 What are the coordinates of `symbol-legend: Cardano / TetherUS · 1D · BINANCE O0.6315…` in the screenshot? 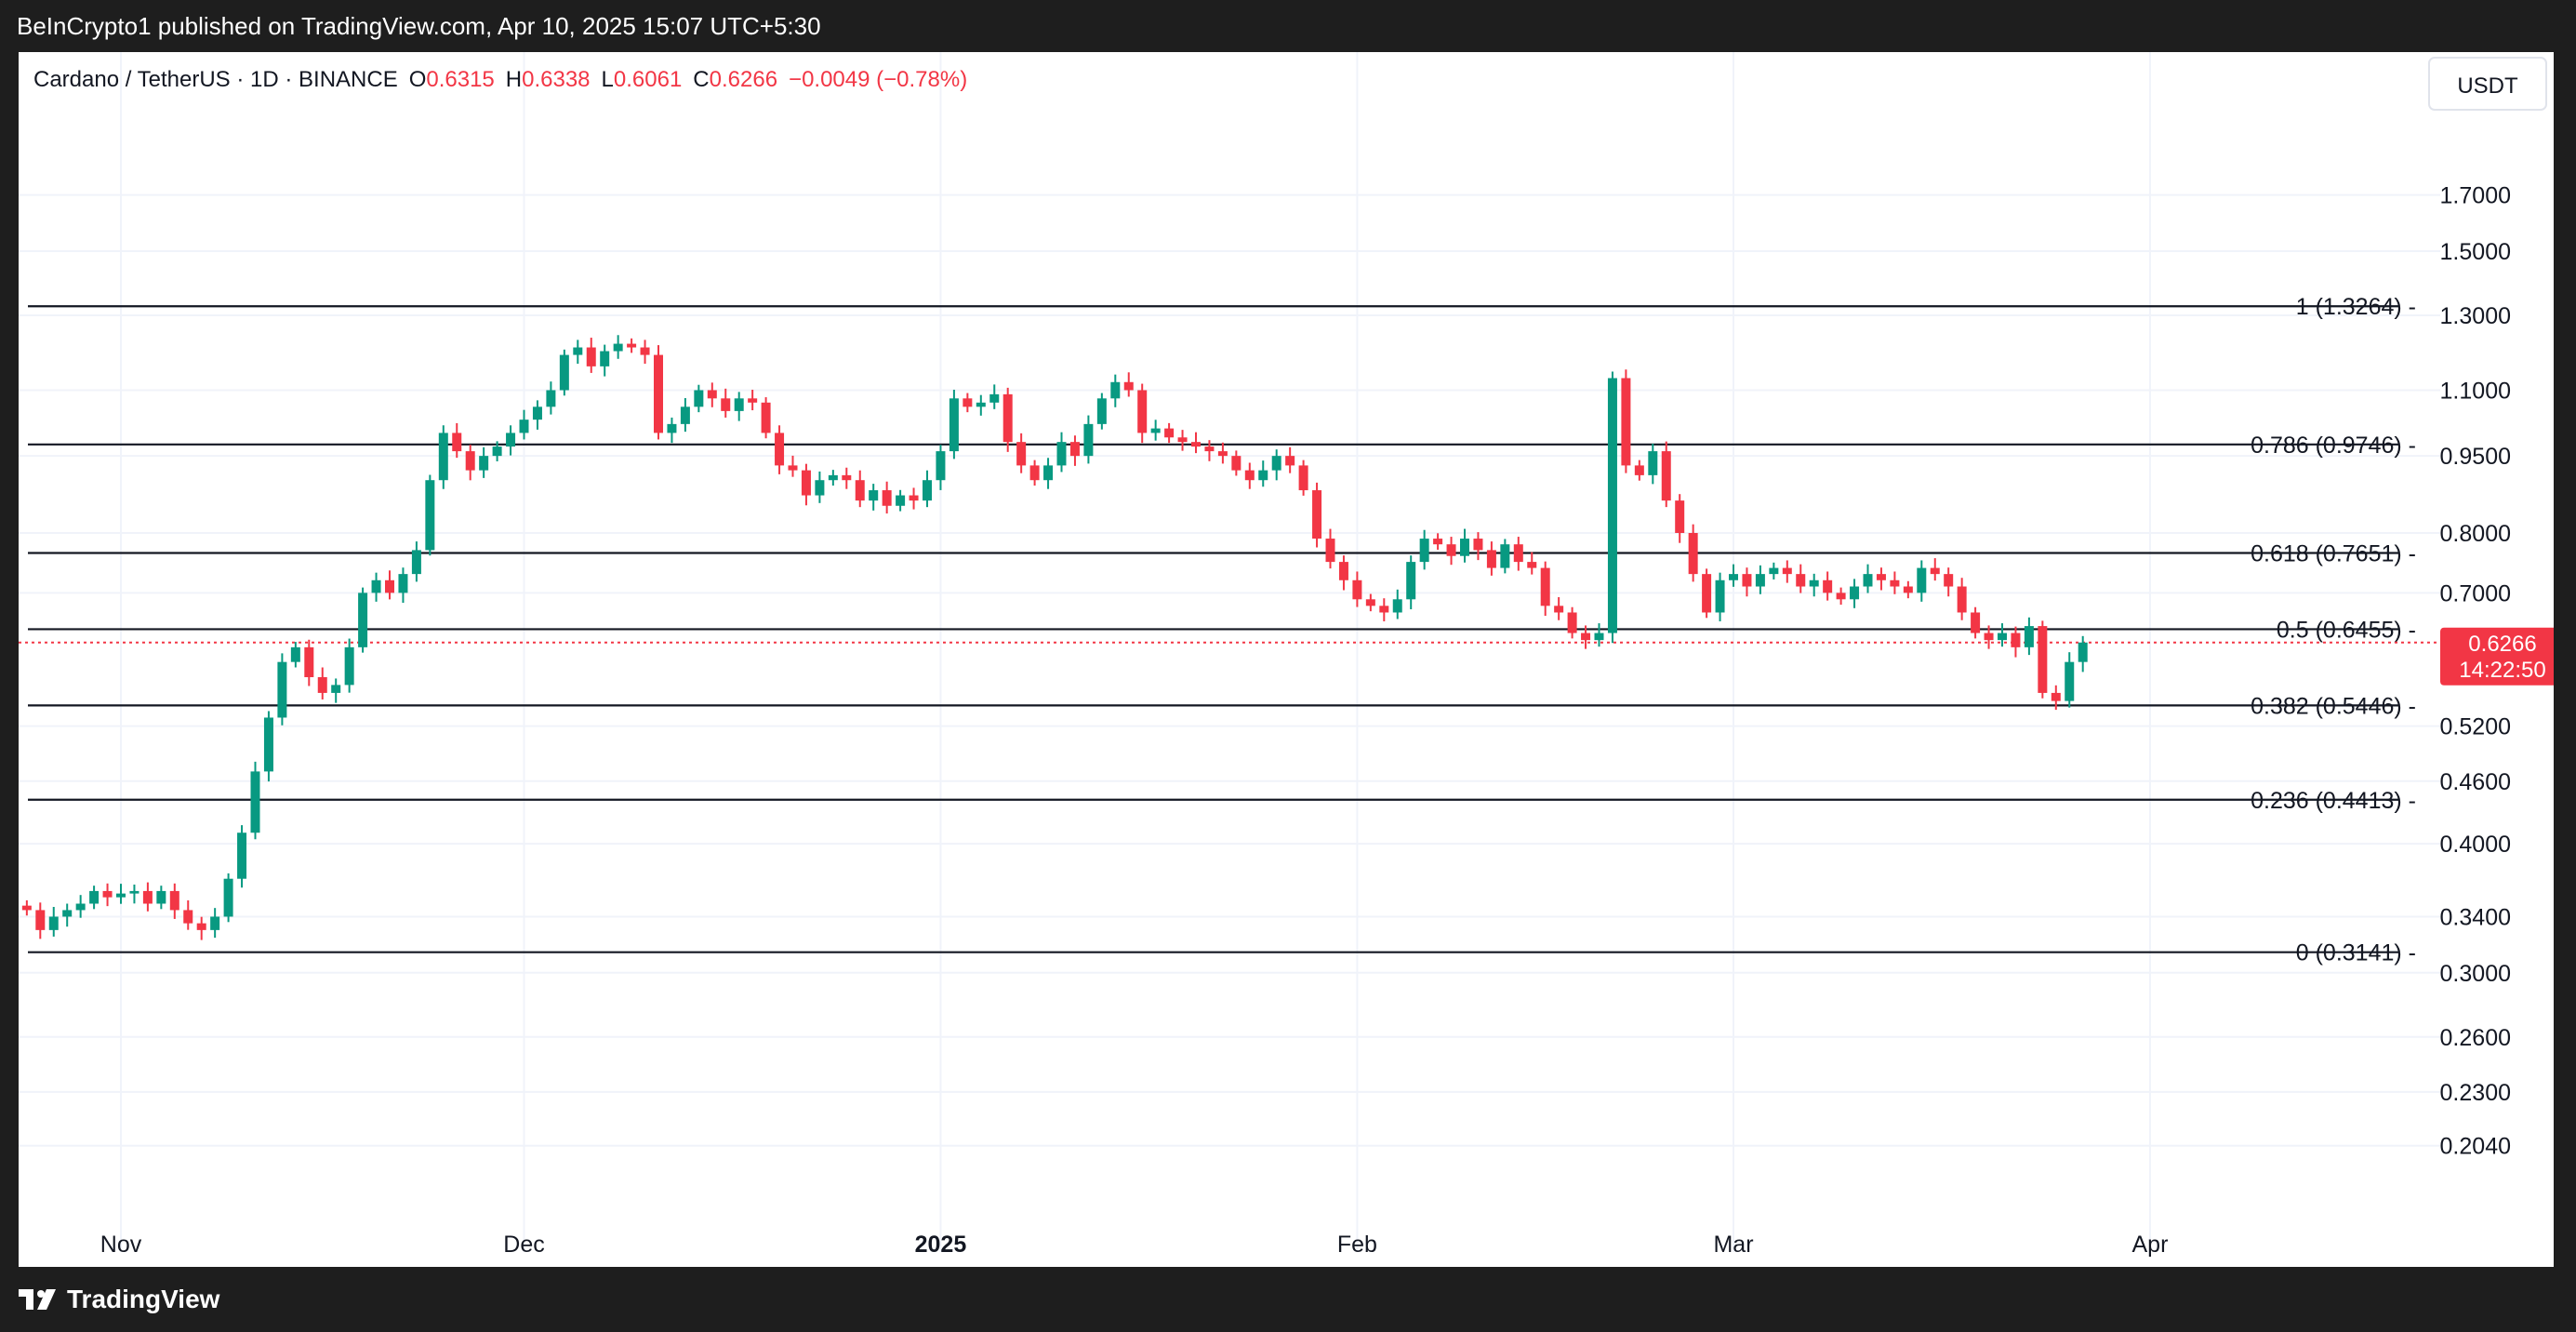 It's located at (500, 80).